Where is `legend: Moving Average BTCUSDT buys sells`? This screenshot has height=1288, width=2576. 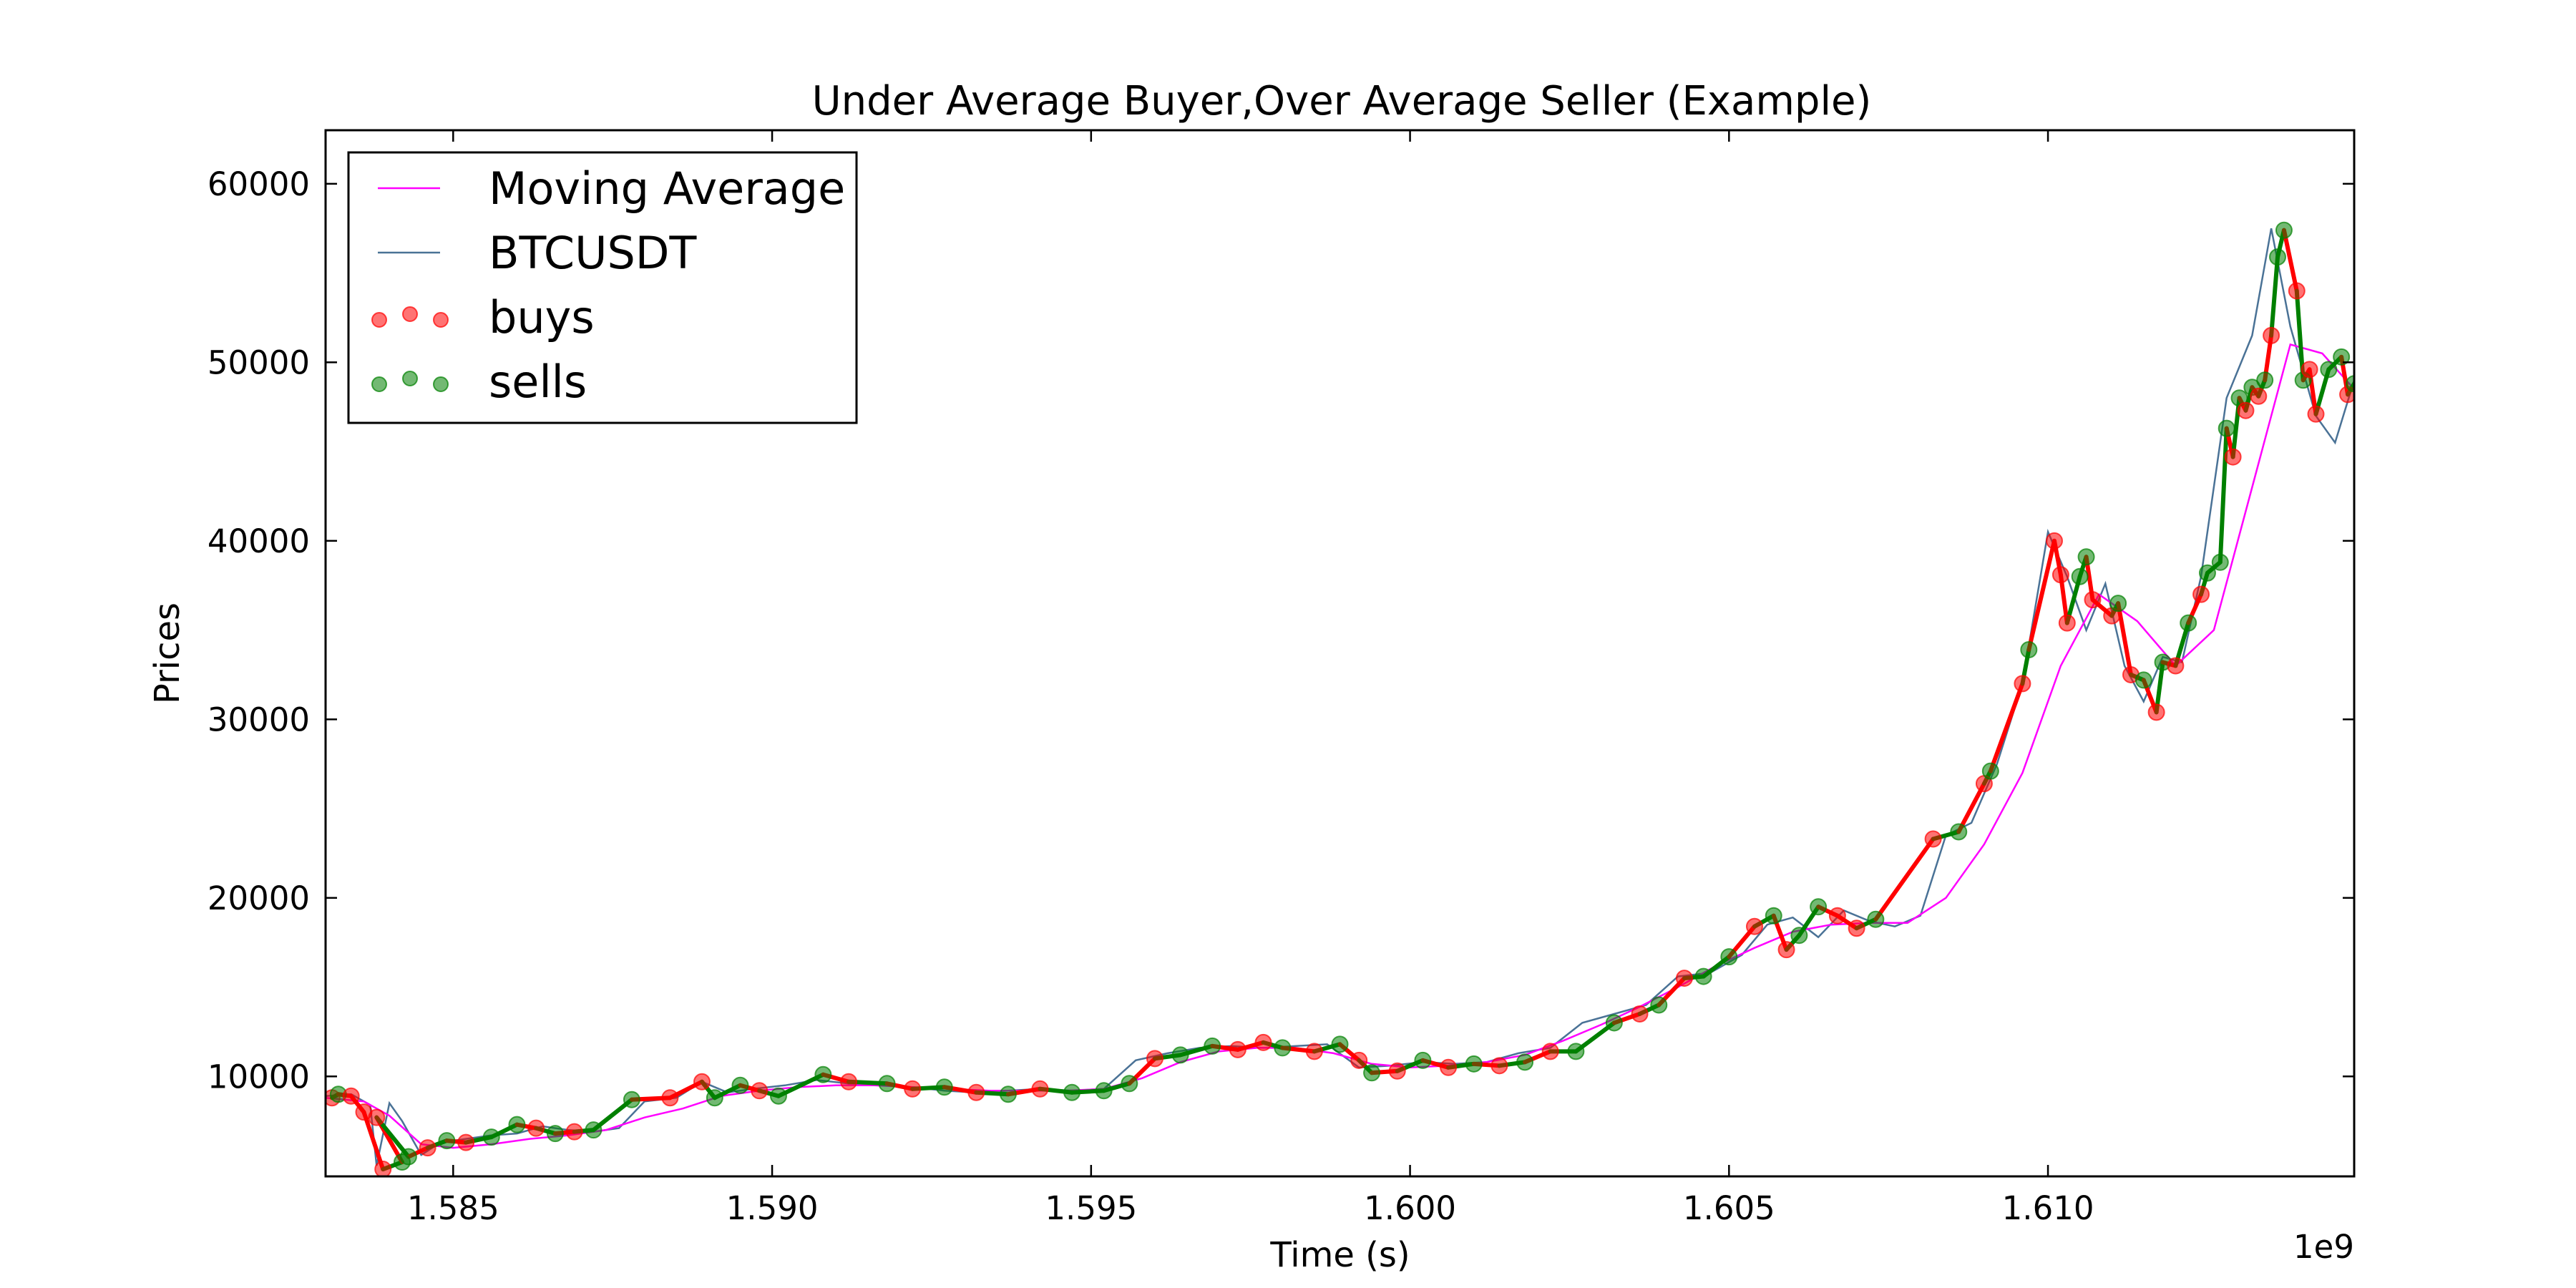
legend: Moving Average BTCUSDT buys sells is located at coordinates (602, 287).